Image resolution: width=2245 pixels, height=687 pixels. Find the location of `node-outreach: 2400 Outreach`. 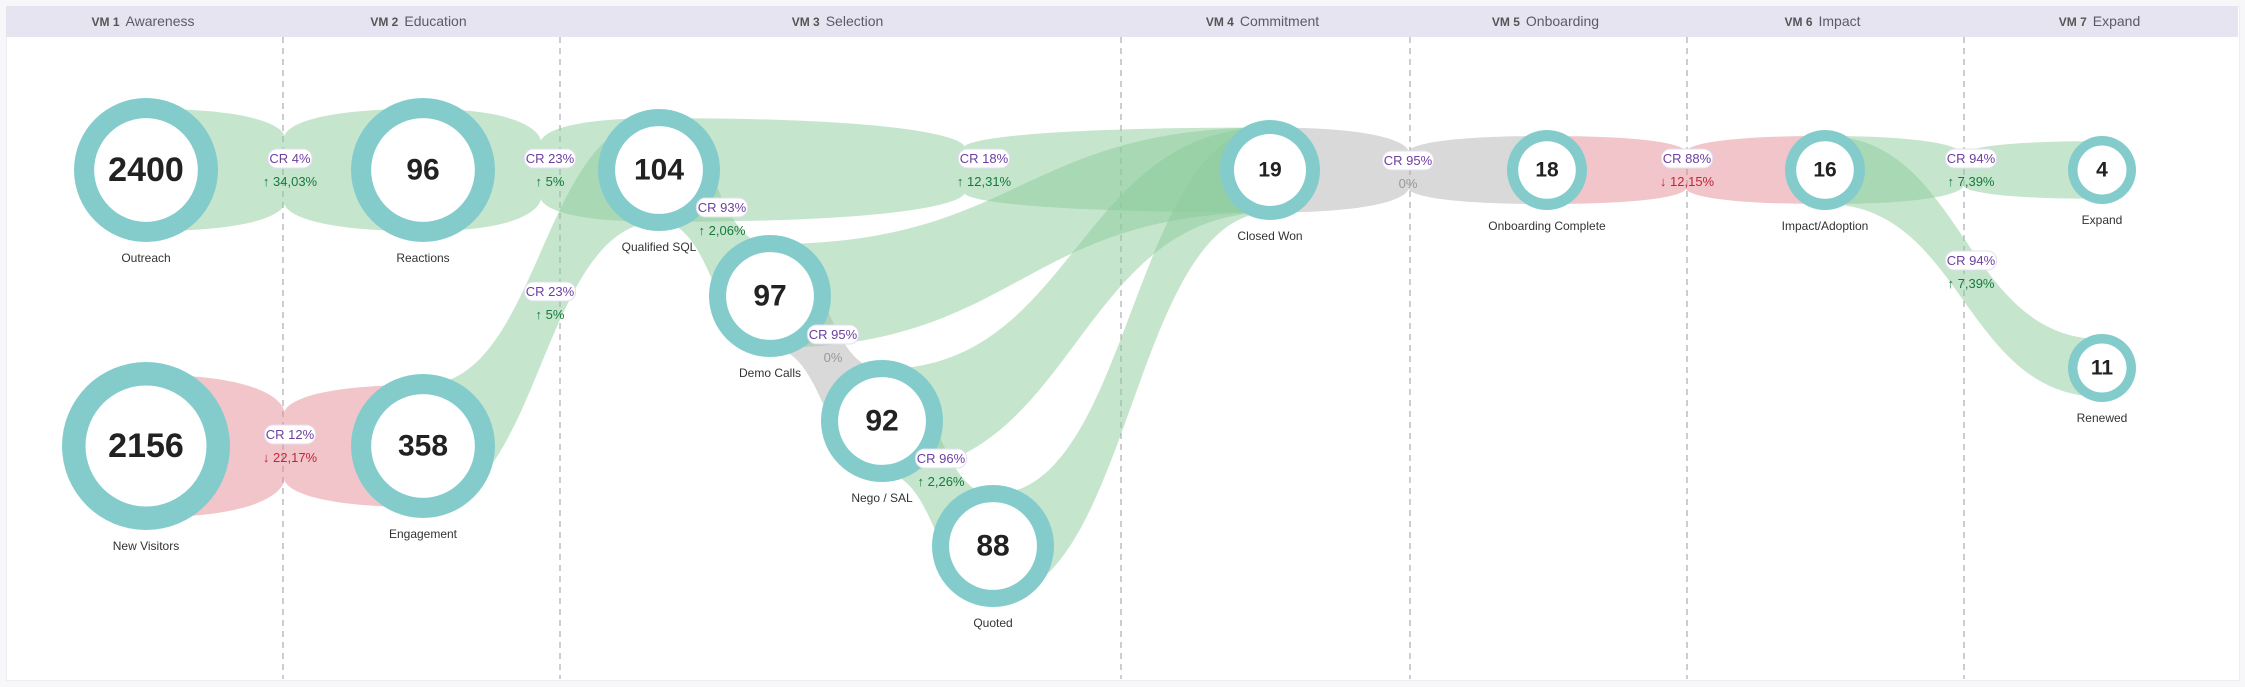

node-outreach: 2400 Outreach is located at coordinates (146, 181).